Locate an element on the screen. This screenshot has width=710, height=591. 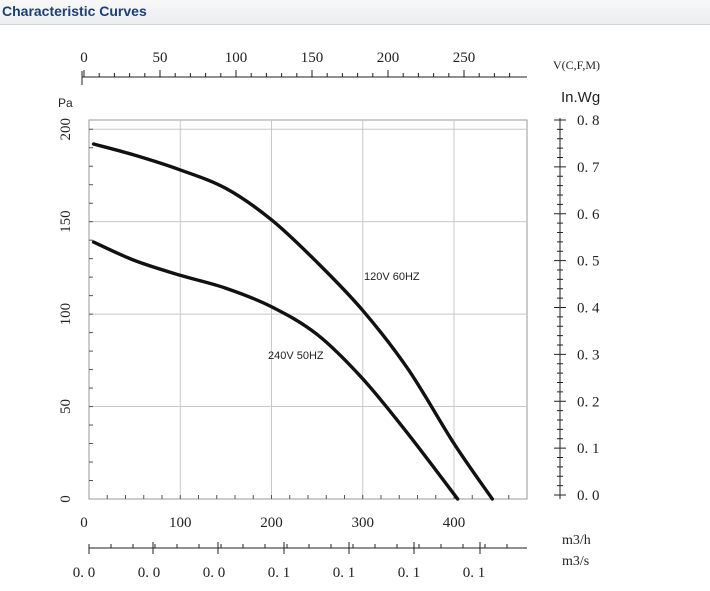
m3h-tick-label: 0 is located at coordinates (84, 523).